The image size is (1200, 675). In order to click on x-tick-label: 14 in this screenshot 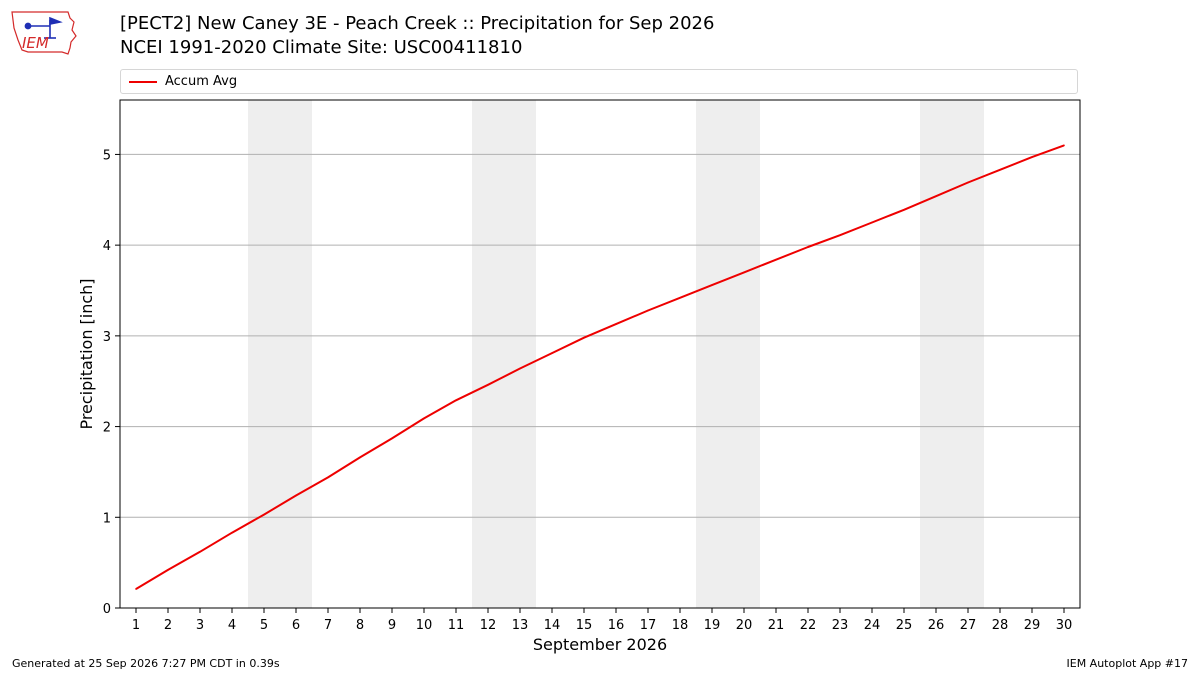, I will do `click(552, 625)`.